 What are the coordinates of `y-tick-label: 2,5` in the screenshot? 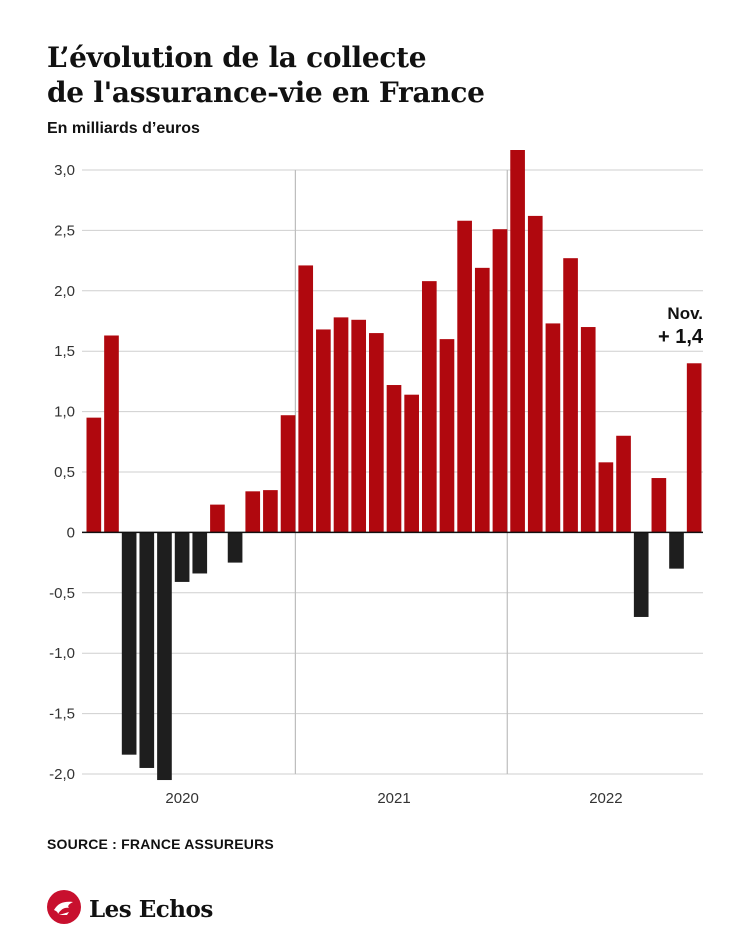 It's located at (64, 230).